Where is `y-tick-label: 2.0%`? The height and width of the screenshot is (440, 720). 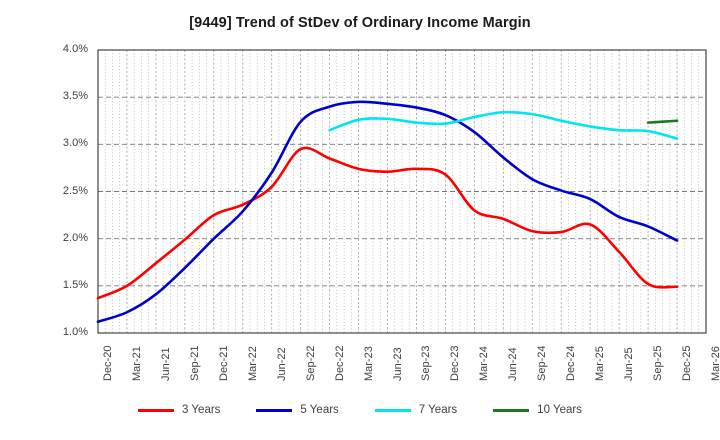 y-tick-label: 2.0% is located at coordinates (75, 237).